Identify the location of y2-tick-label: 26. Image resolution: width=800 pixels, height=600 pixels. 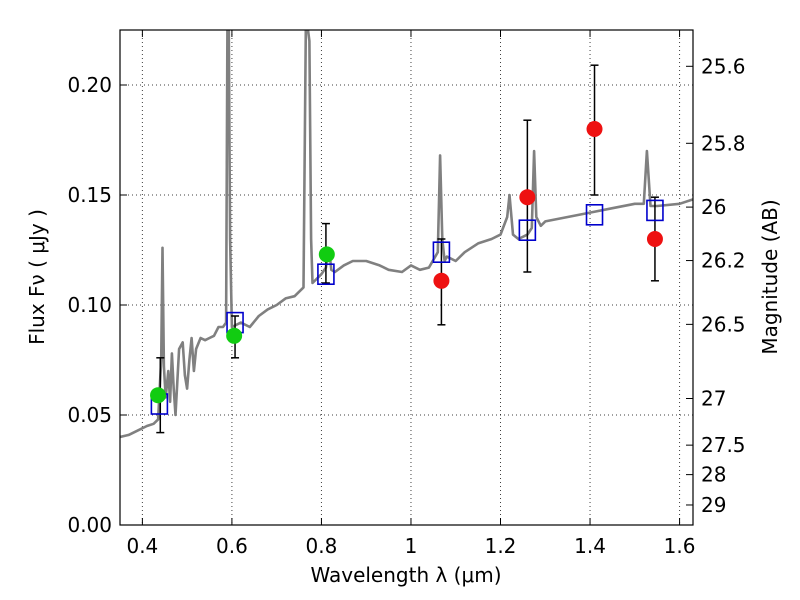
(713, 207).